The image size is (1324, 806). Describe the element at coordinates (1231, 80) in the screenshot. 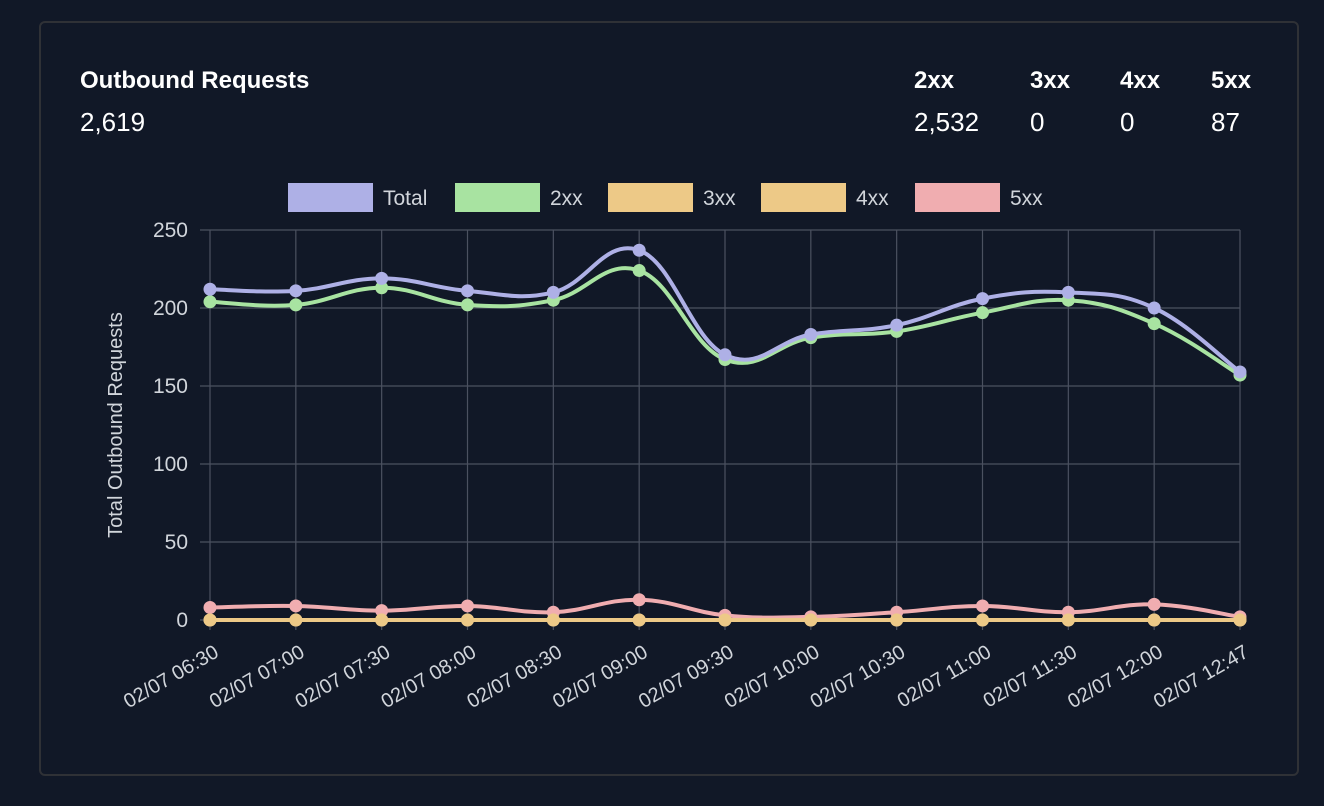

I see `stat-label: 5xx` at that location.